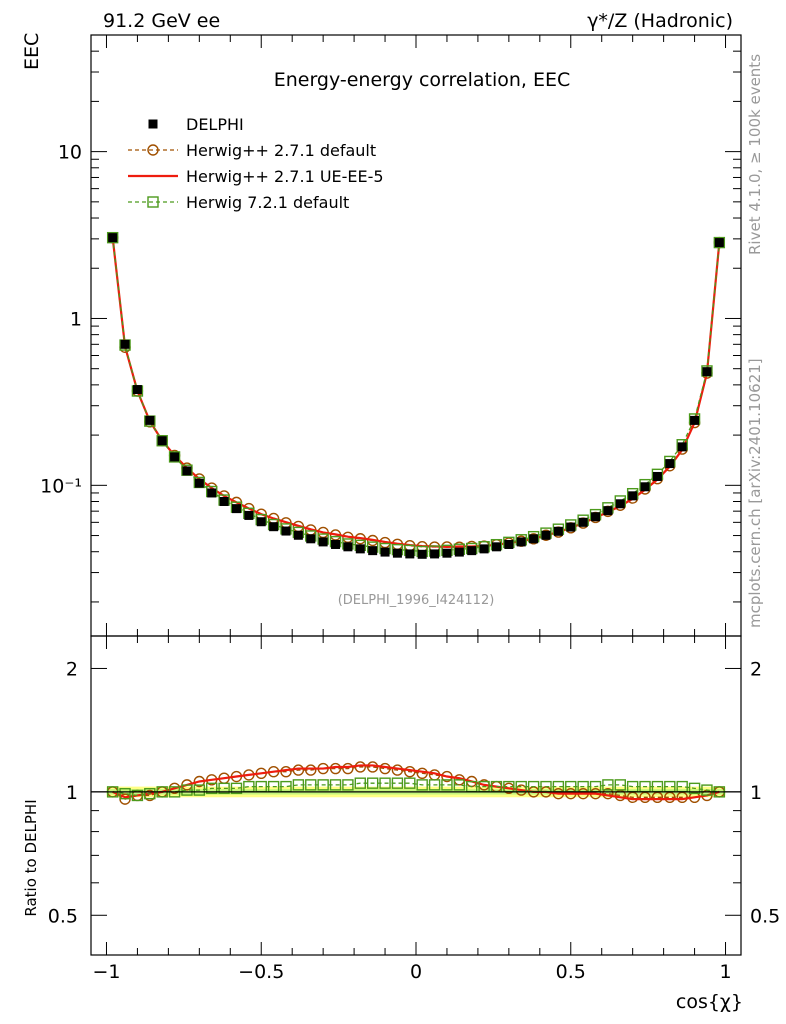 The image size is (786, 1024). I want to click on ratio-tick-label-right: 0.5, so click(765, 916).